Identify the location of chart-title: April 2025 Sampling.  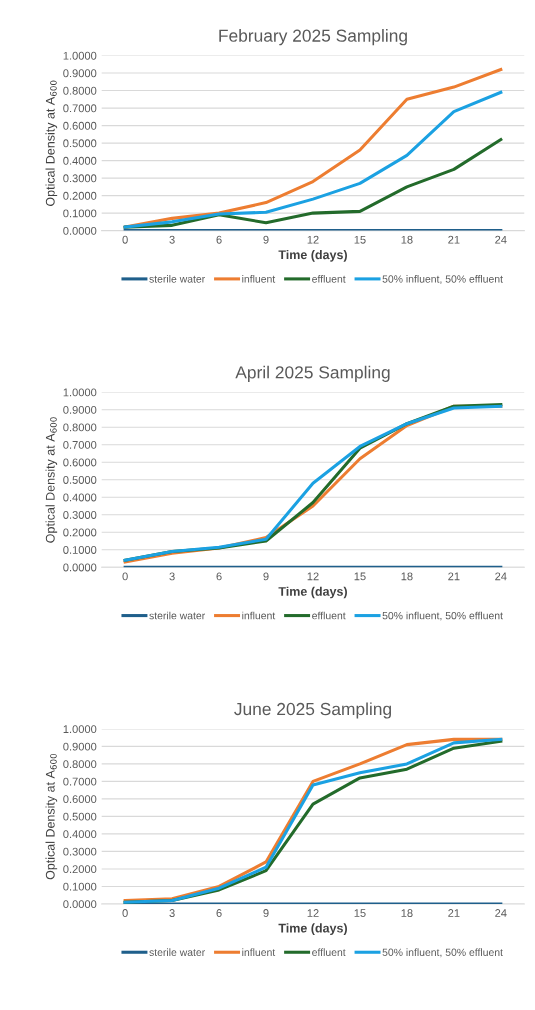
(312, 373).